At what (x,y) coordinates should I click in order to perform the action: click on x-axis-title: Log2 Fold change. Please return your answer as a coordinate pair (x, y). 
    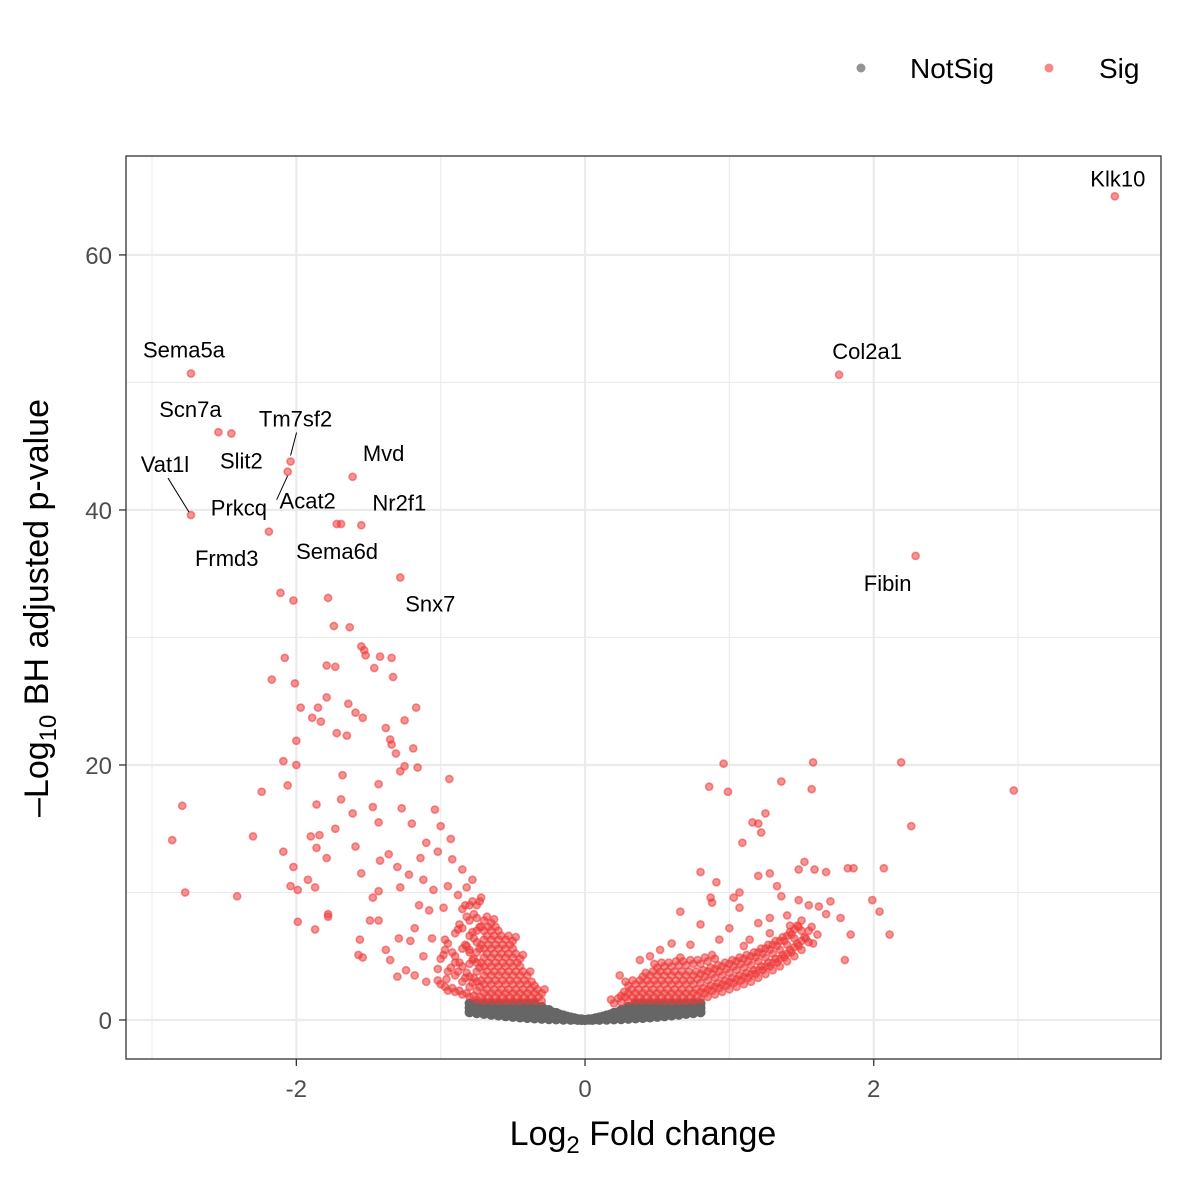
    Looking at the image, I should click on (643, 1137).